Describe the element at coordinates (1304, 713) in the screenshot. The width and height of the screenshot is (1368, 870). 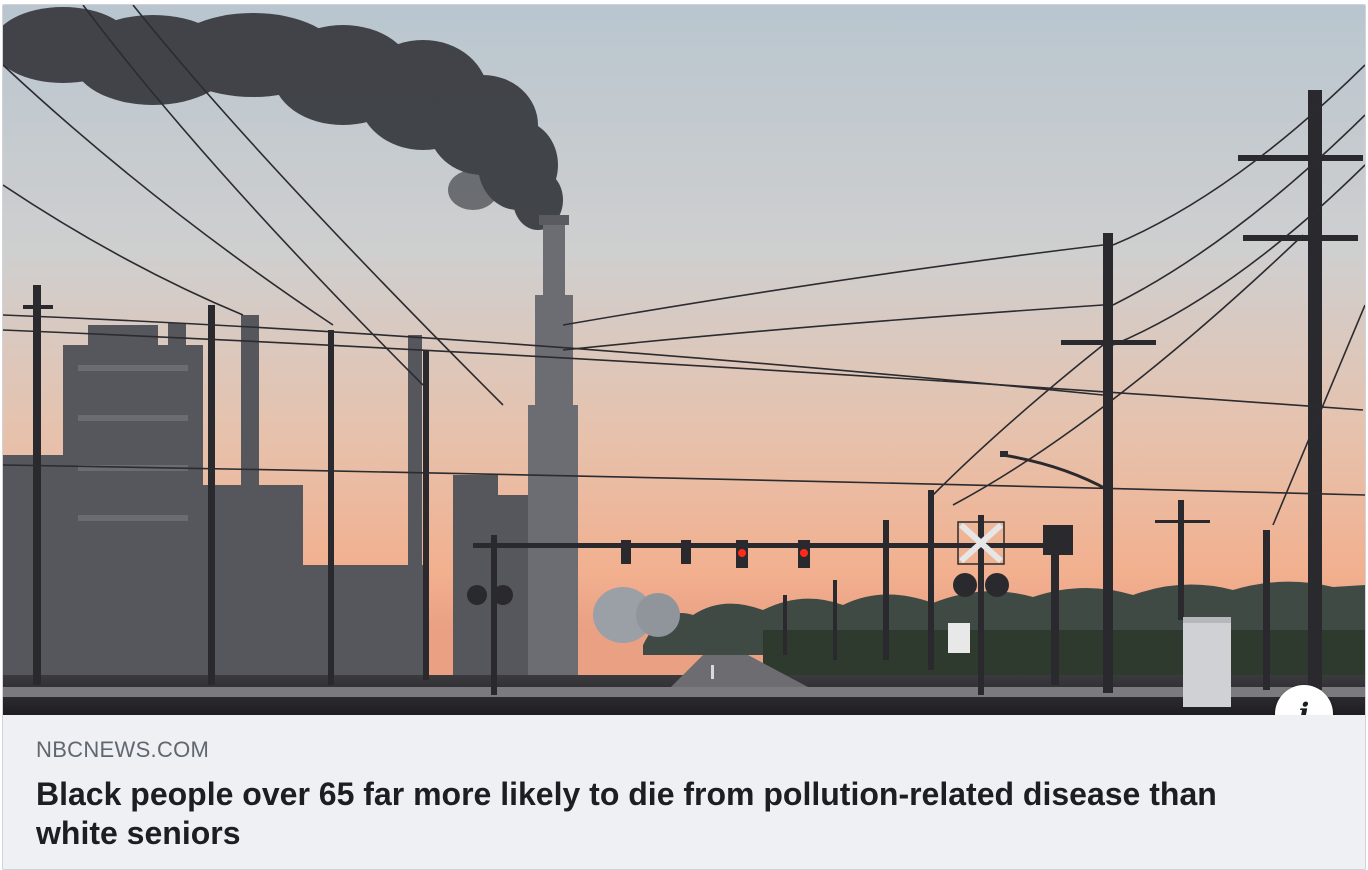
I see `info-icon: i` at that location.